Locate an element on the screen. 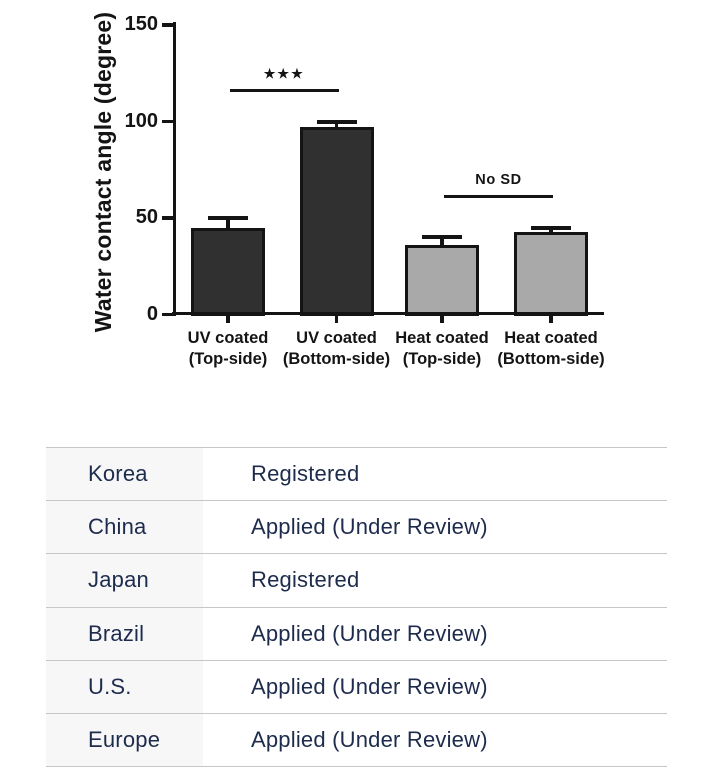  table-row: China Applied (Under Review) is located at coordinates (356, 527).